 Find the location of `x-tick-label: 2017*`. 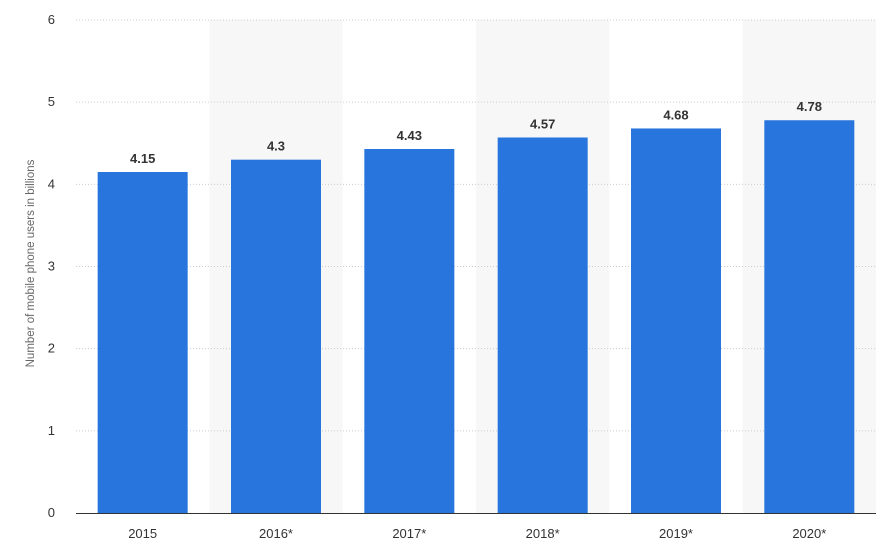

x-tick-label: 2017* is located at coordinates (409, 533).